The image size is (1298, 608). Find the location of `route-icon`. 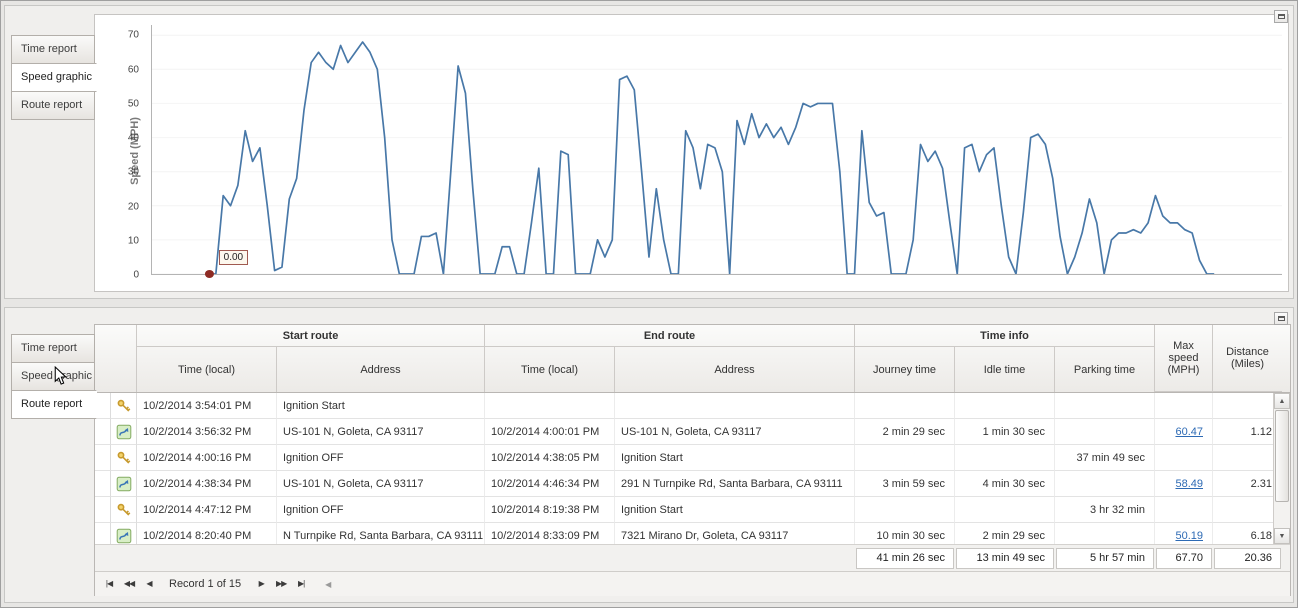

route-icon is located at coordinates (124, 536).